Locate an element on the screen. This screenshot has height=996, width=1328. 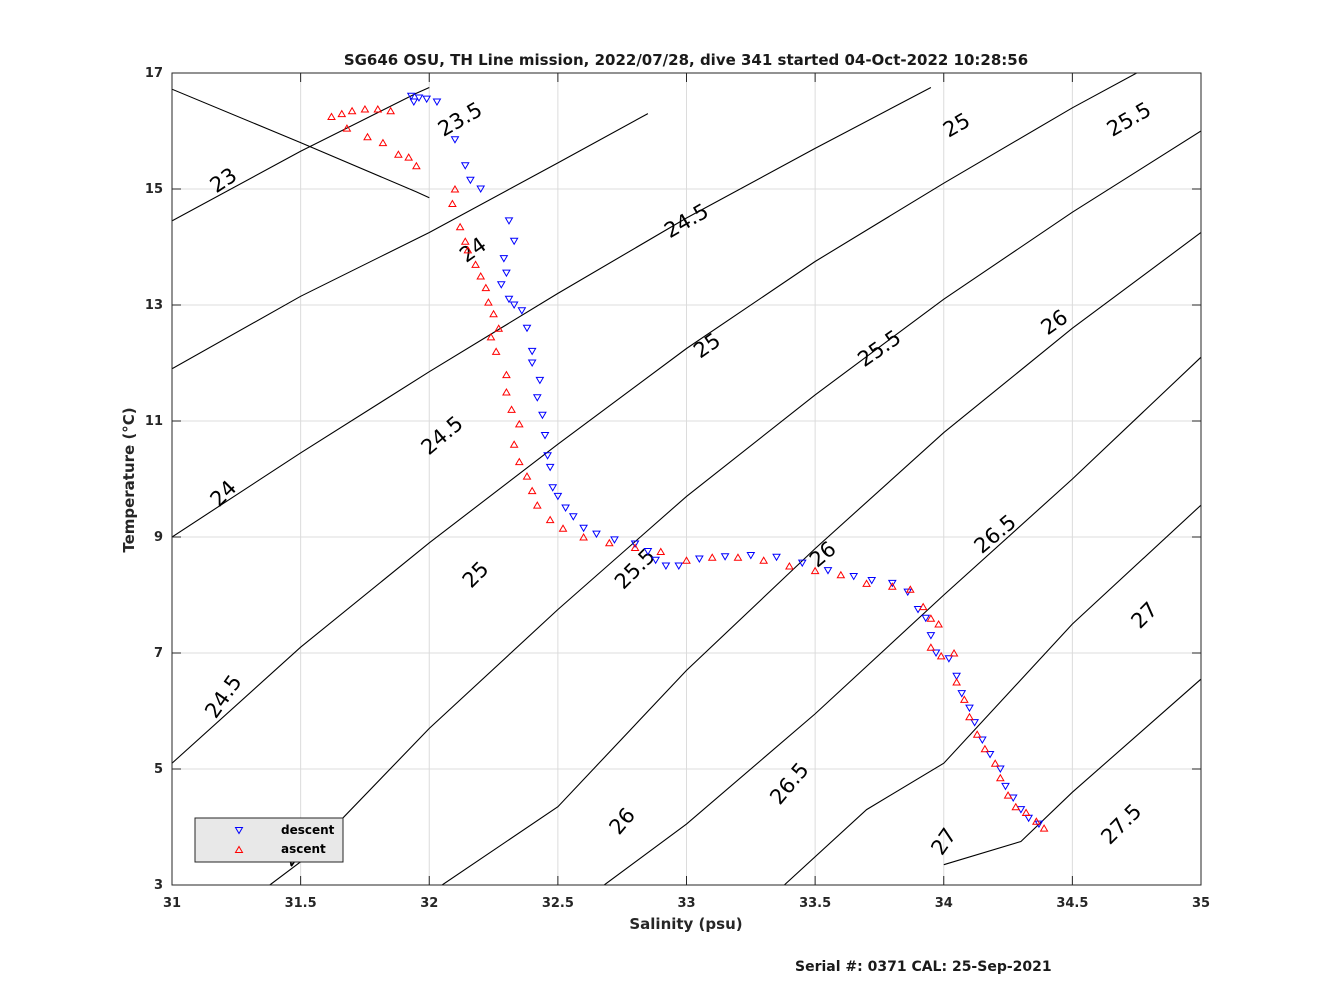
legend: descent ascent is located at coordinates (269, 840).